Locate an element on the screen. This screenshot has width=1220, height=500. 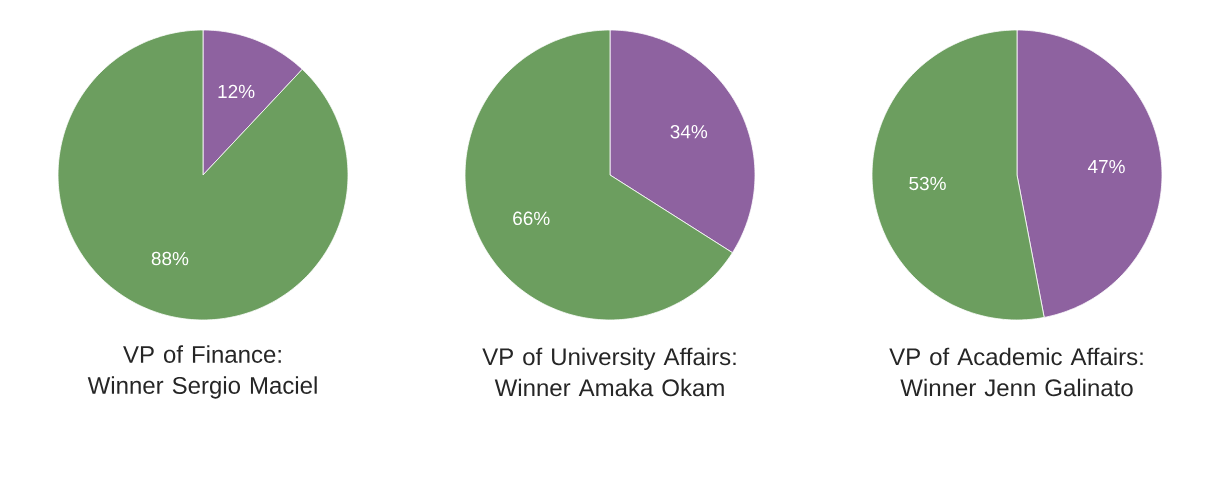
text: VP of University Affairs: Winner Amaka Okam is located at coordinates (609, 372).